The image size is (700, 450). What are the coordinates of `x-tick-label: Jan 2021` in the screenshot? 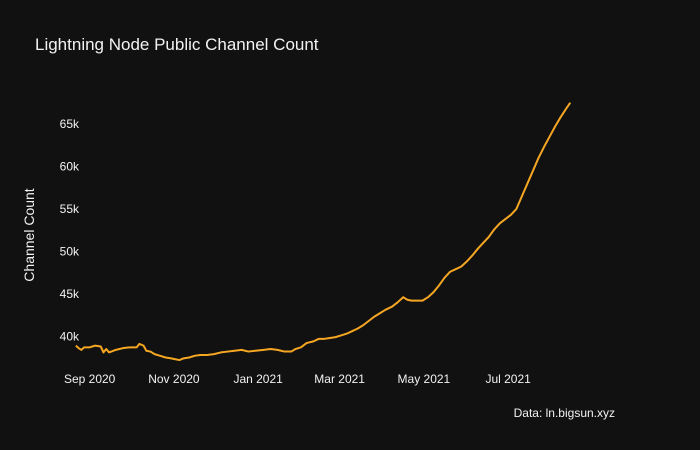 It's located at (258, 379).